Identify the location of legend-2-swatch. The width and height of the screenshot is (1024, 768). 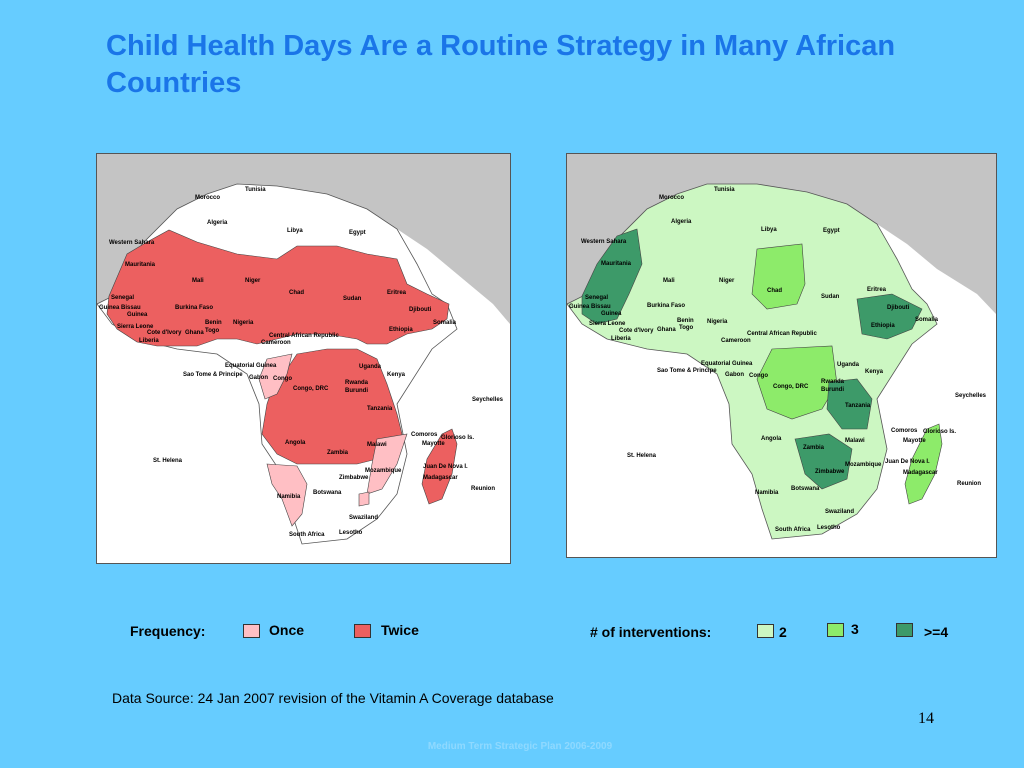
(765, 631).